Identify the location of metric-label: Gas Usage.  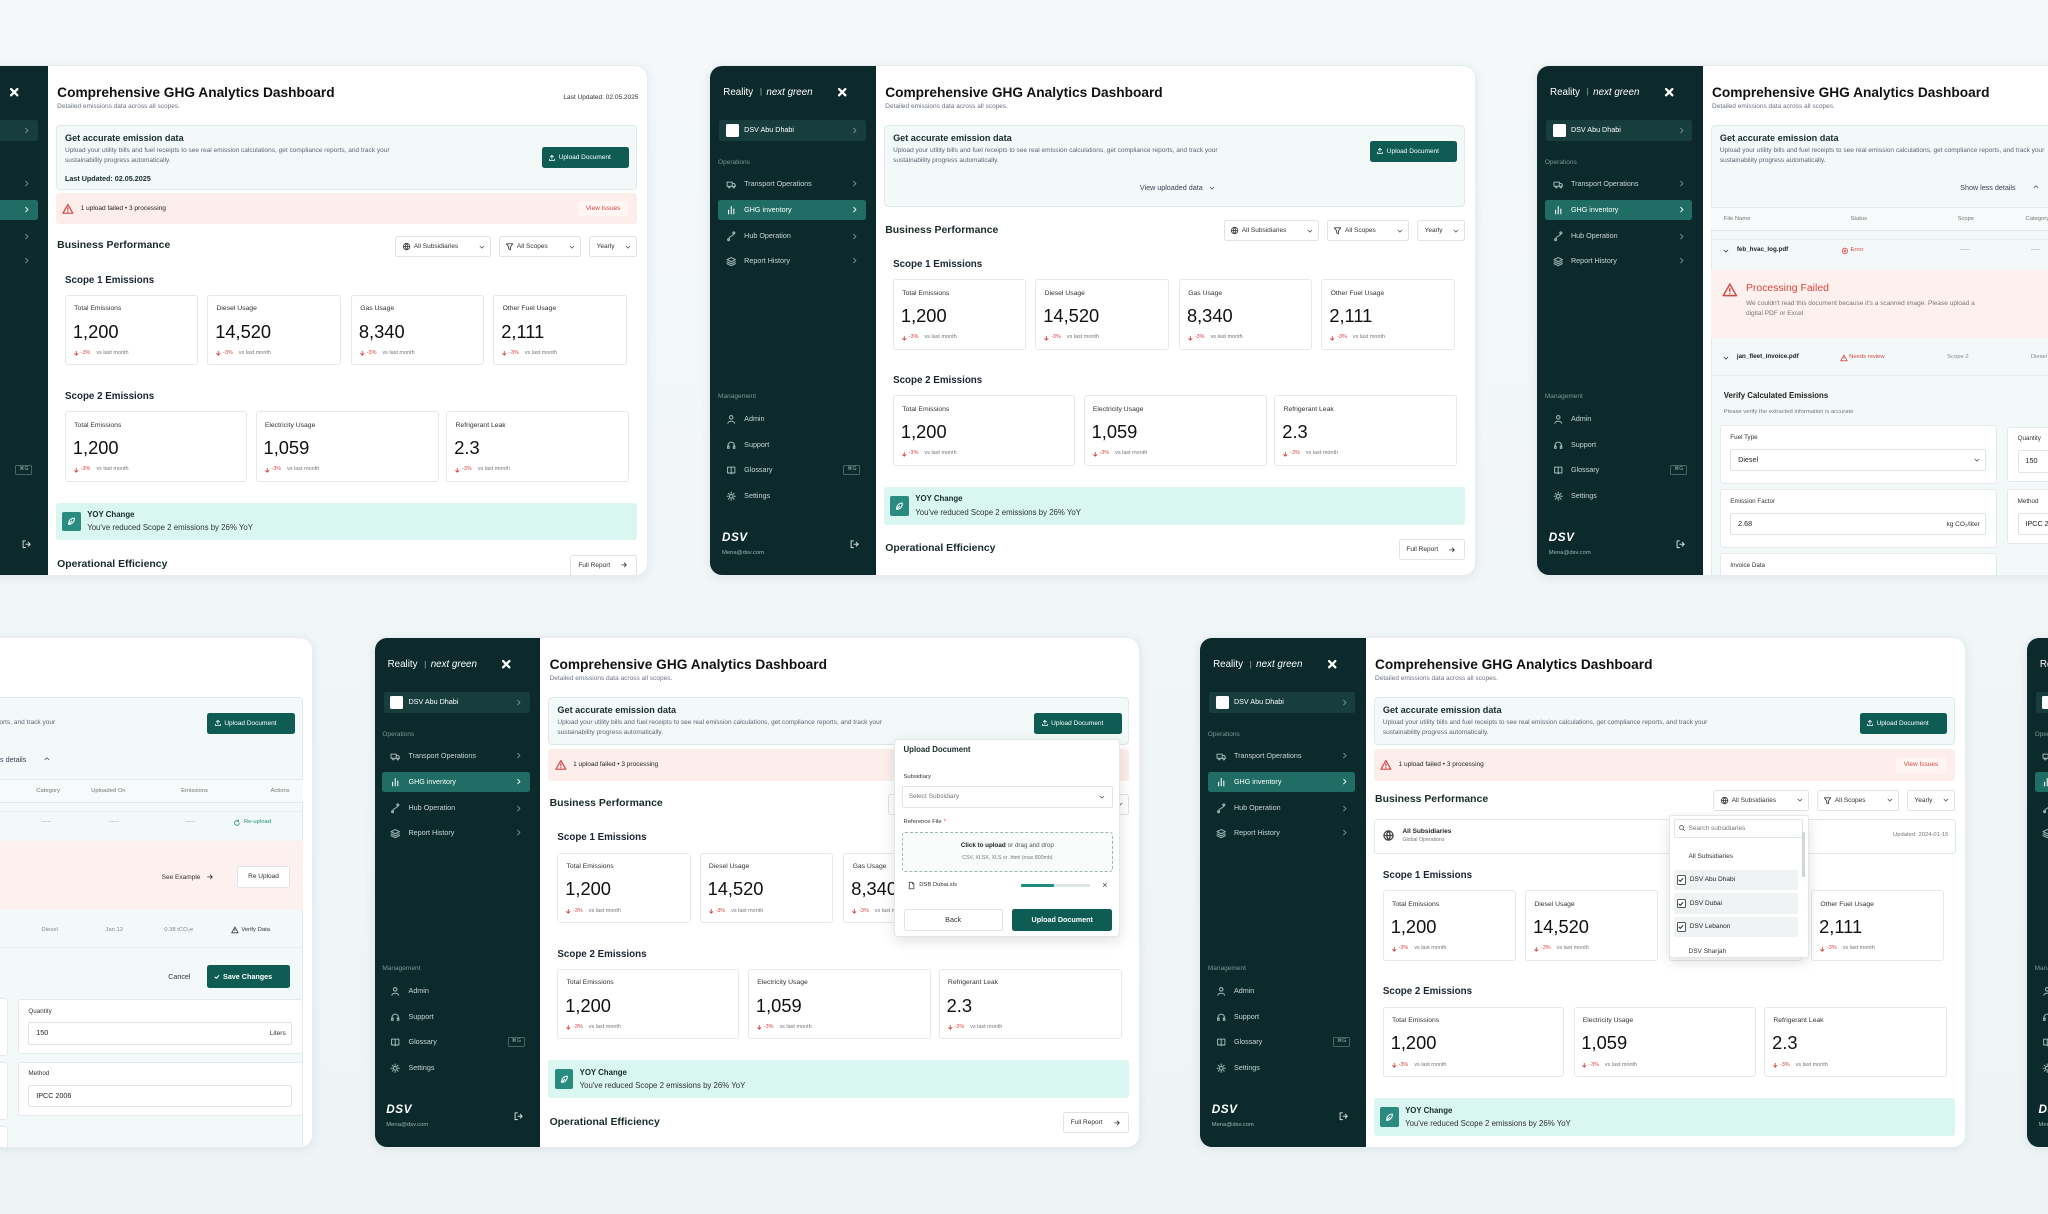
(377, 309).